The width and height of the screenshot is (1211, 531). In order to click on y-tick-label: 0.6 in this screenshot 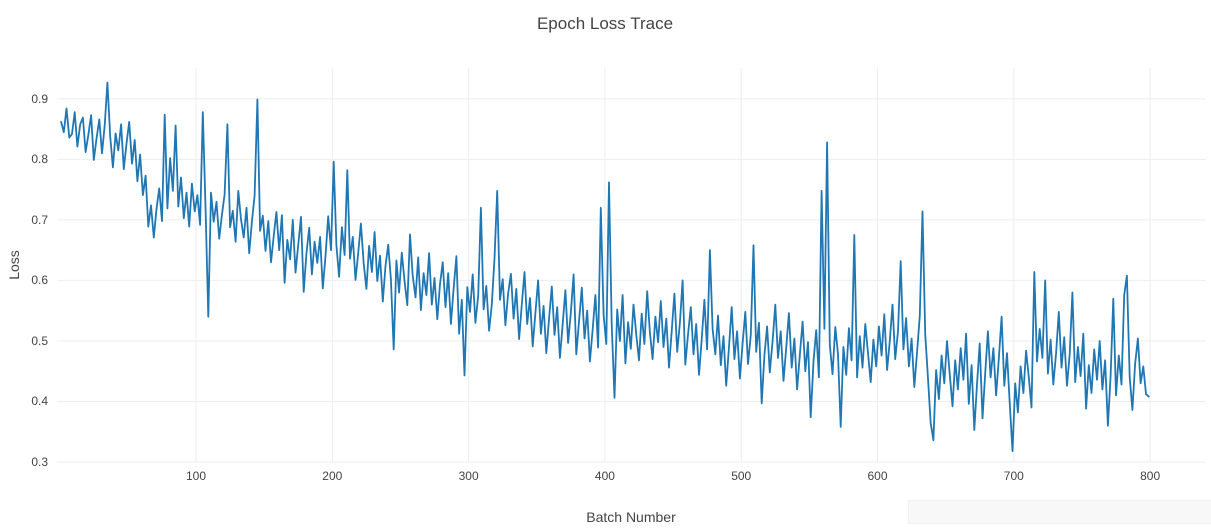, I will do `click(39, 280)`.